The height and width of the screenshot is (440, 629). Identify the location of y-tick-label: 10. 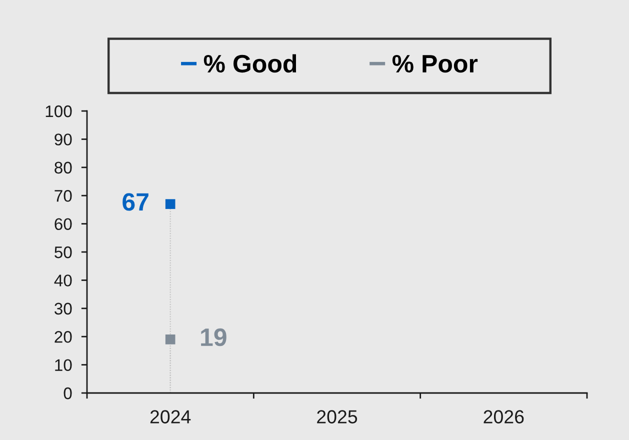
(63, 365).